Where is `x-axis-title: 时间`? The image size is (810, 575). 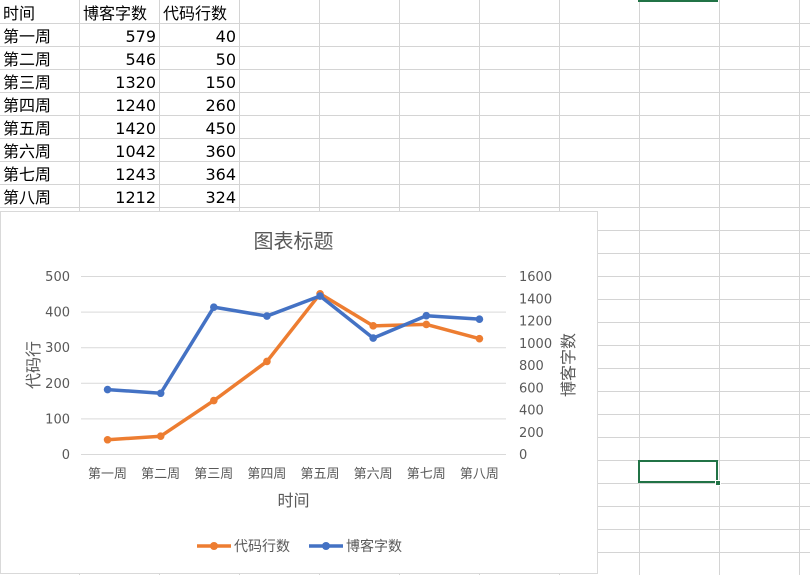
x-axis-title: 时间 is located at coordinates (293, 500).